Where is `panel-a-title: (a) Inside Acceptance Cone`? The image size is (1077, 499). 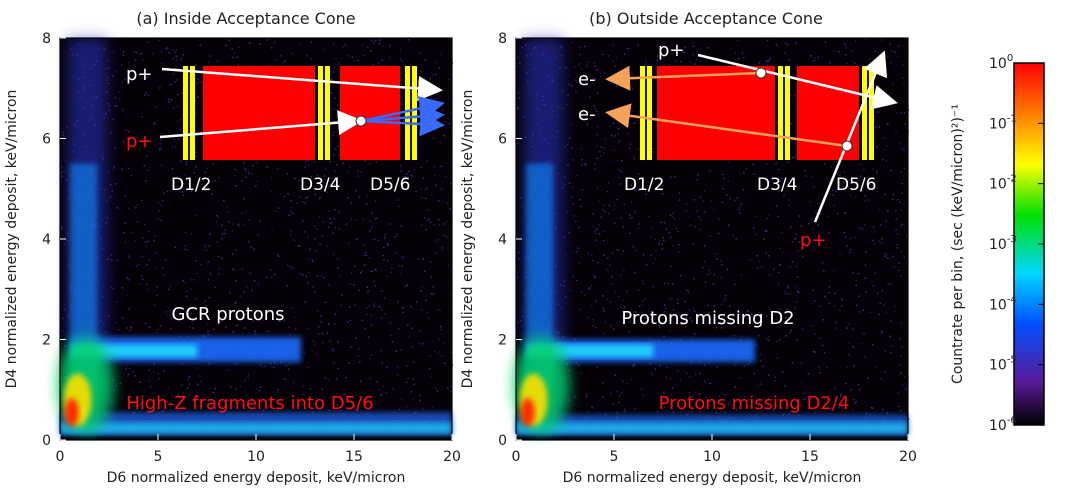 panel-a-title: (a) Inside Acceptance Cone is located at coordinates (245, 18).